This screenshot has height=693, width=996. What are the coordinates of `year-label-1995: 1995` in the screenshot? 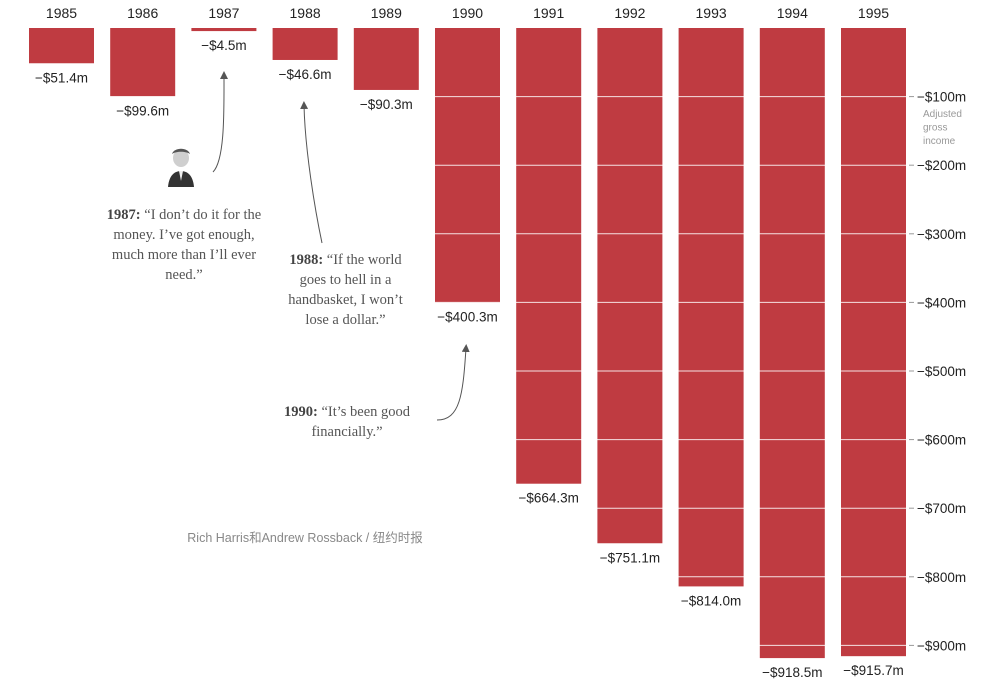 It's located at (873, 13).